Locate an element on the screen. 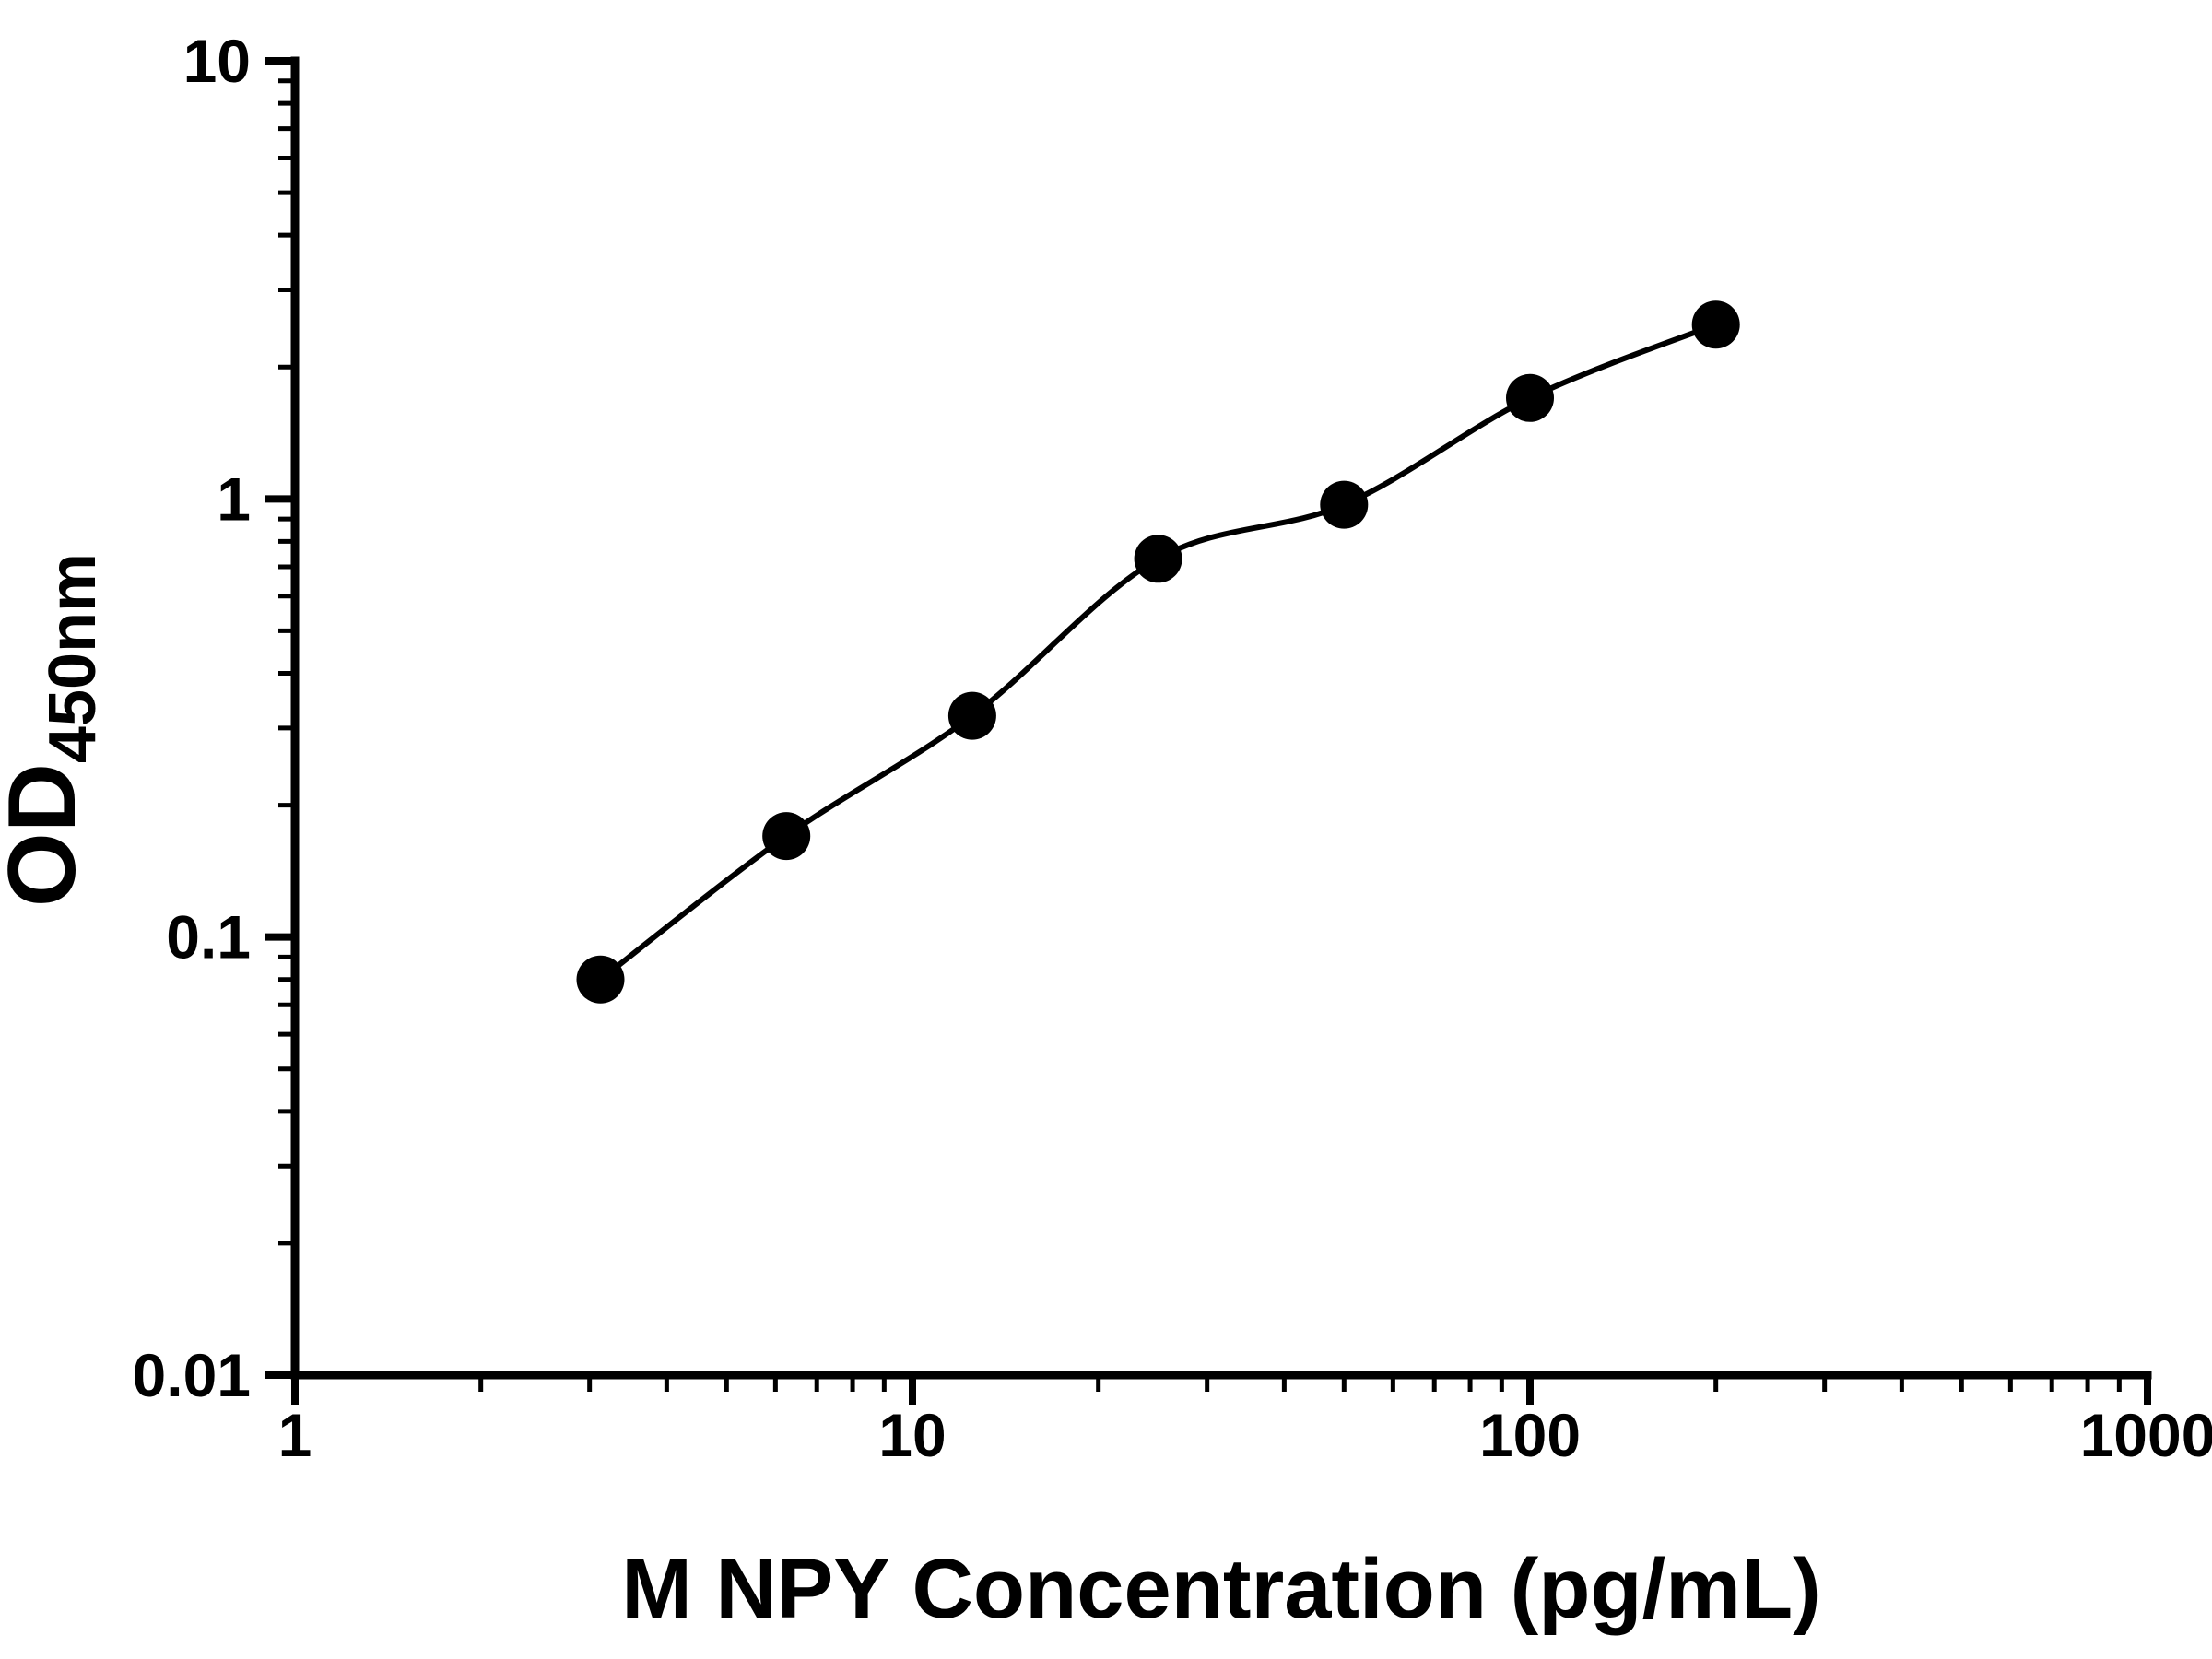 The image size is (2212, 1659). x-tick-label: 10 is located at coordinates (912, 1435).